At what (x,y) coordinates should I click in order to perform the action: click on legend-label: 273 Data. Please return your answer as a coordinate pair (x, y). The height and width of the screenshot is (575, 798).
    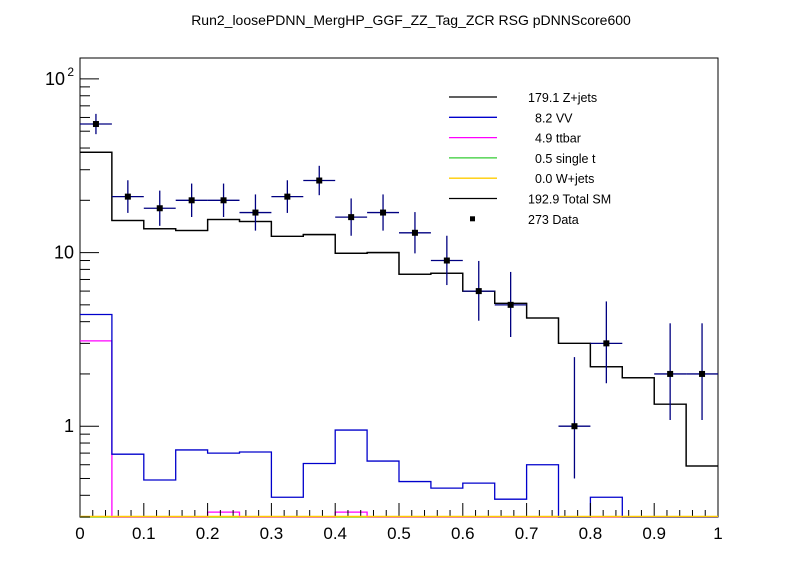
    Looking at the image, I should click on (553, 220).